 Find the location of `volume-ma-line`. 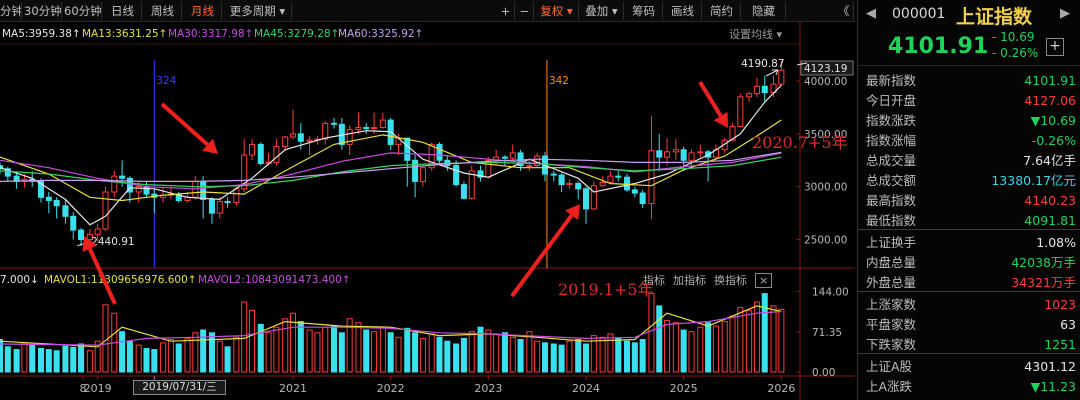

volume-ma-line is located at coordinates (391, 328).